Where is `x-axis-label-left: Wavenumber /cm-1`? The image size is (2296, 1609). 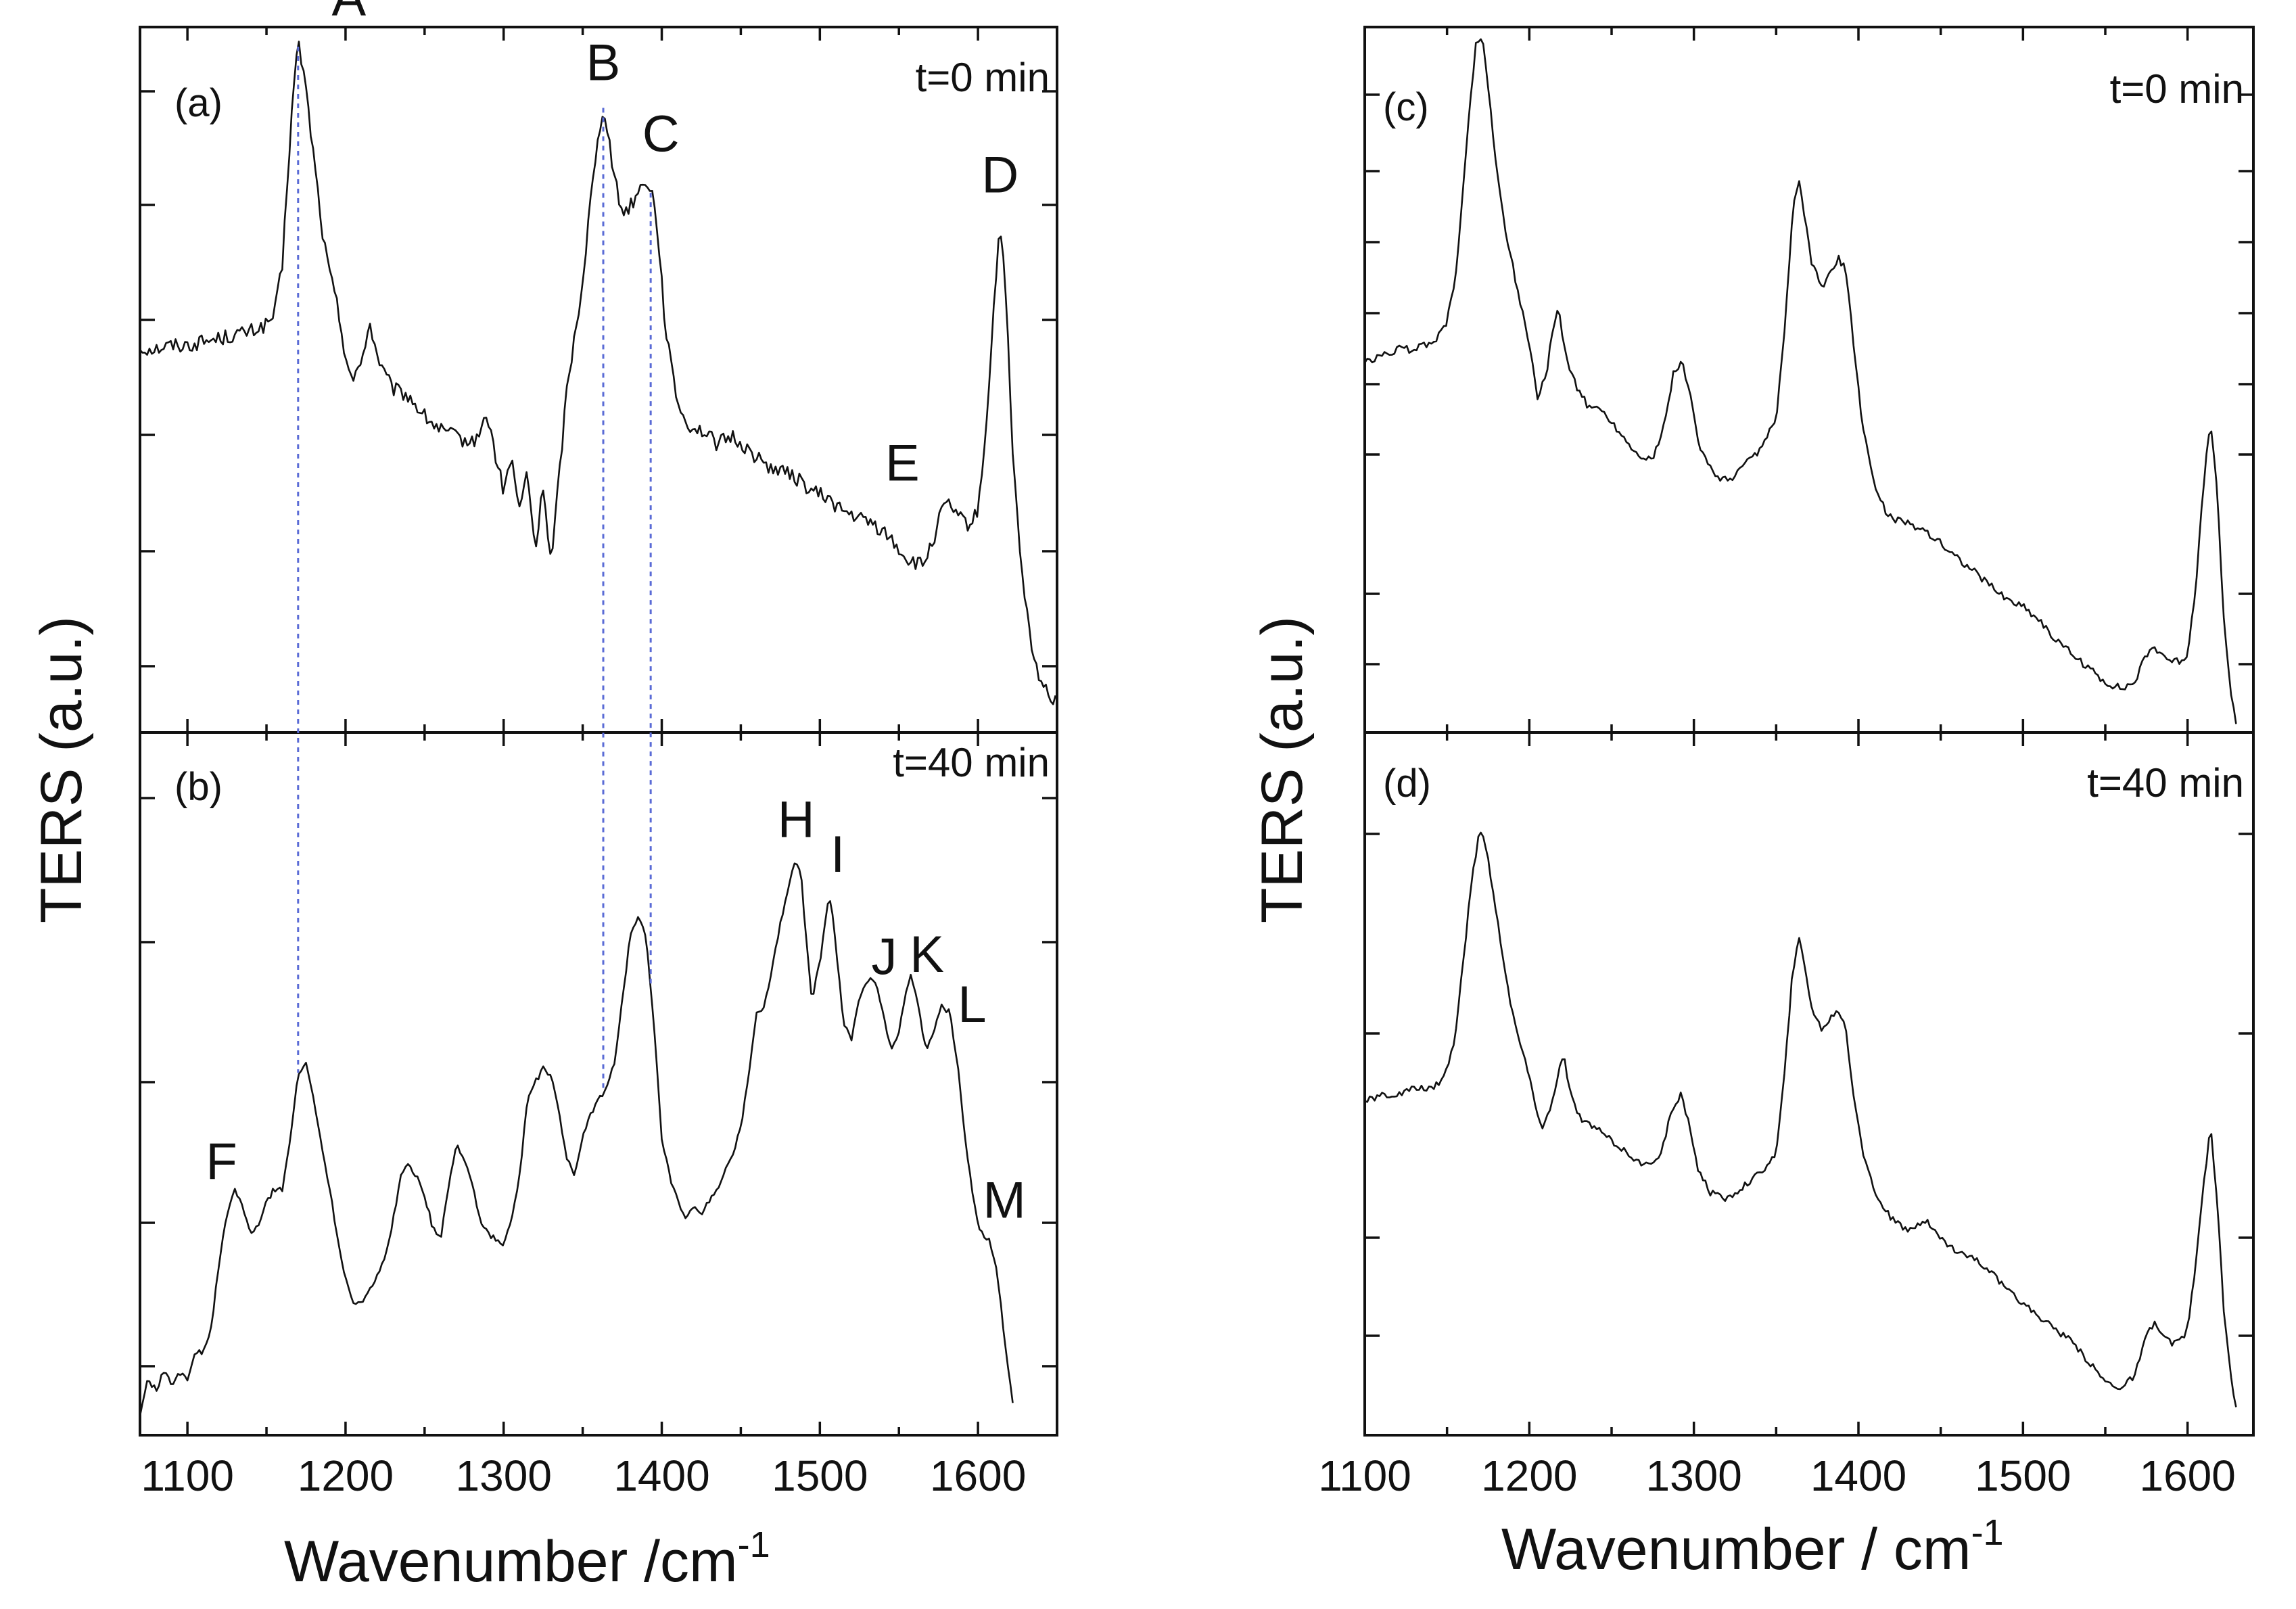
x-axis-label-left: Wavenumber /cm-1 is located at coordinates (527, 1559).